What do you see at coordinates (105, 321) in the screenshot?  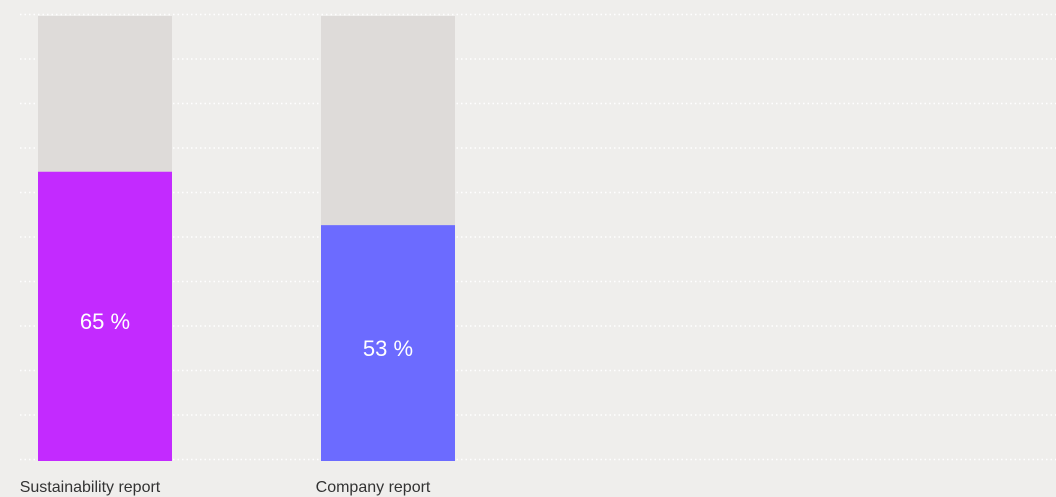 I see `data-label: 65 %` at bounding box center [105, 321].